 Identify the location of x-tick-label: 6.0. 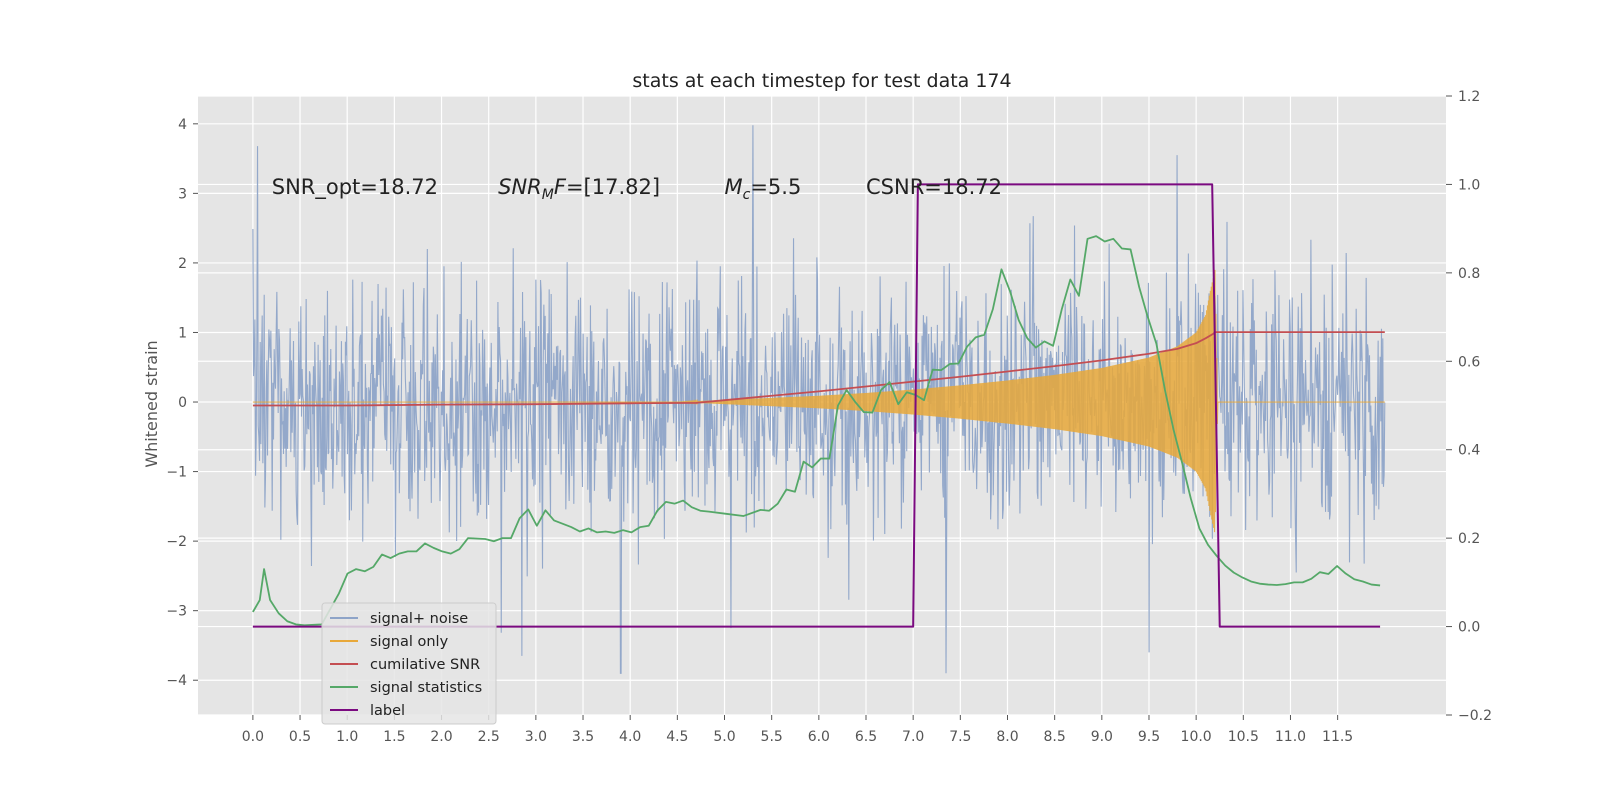
(819, 737).